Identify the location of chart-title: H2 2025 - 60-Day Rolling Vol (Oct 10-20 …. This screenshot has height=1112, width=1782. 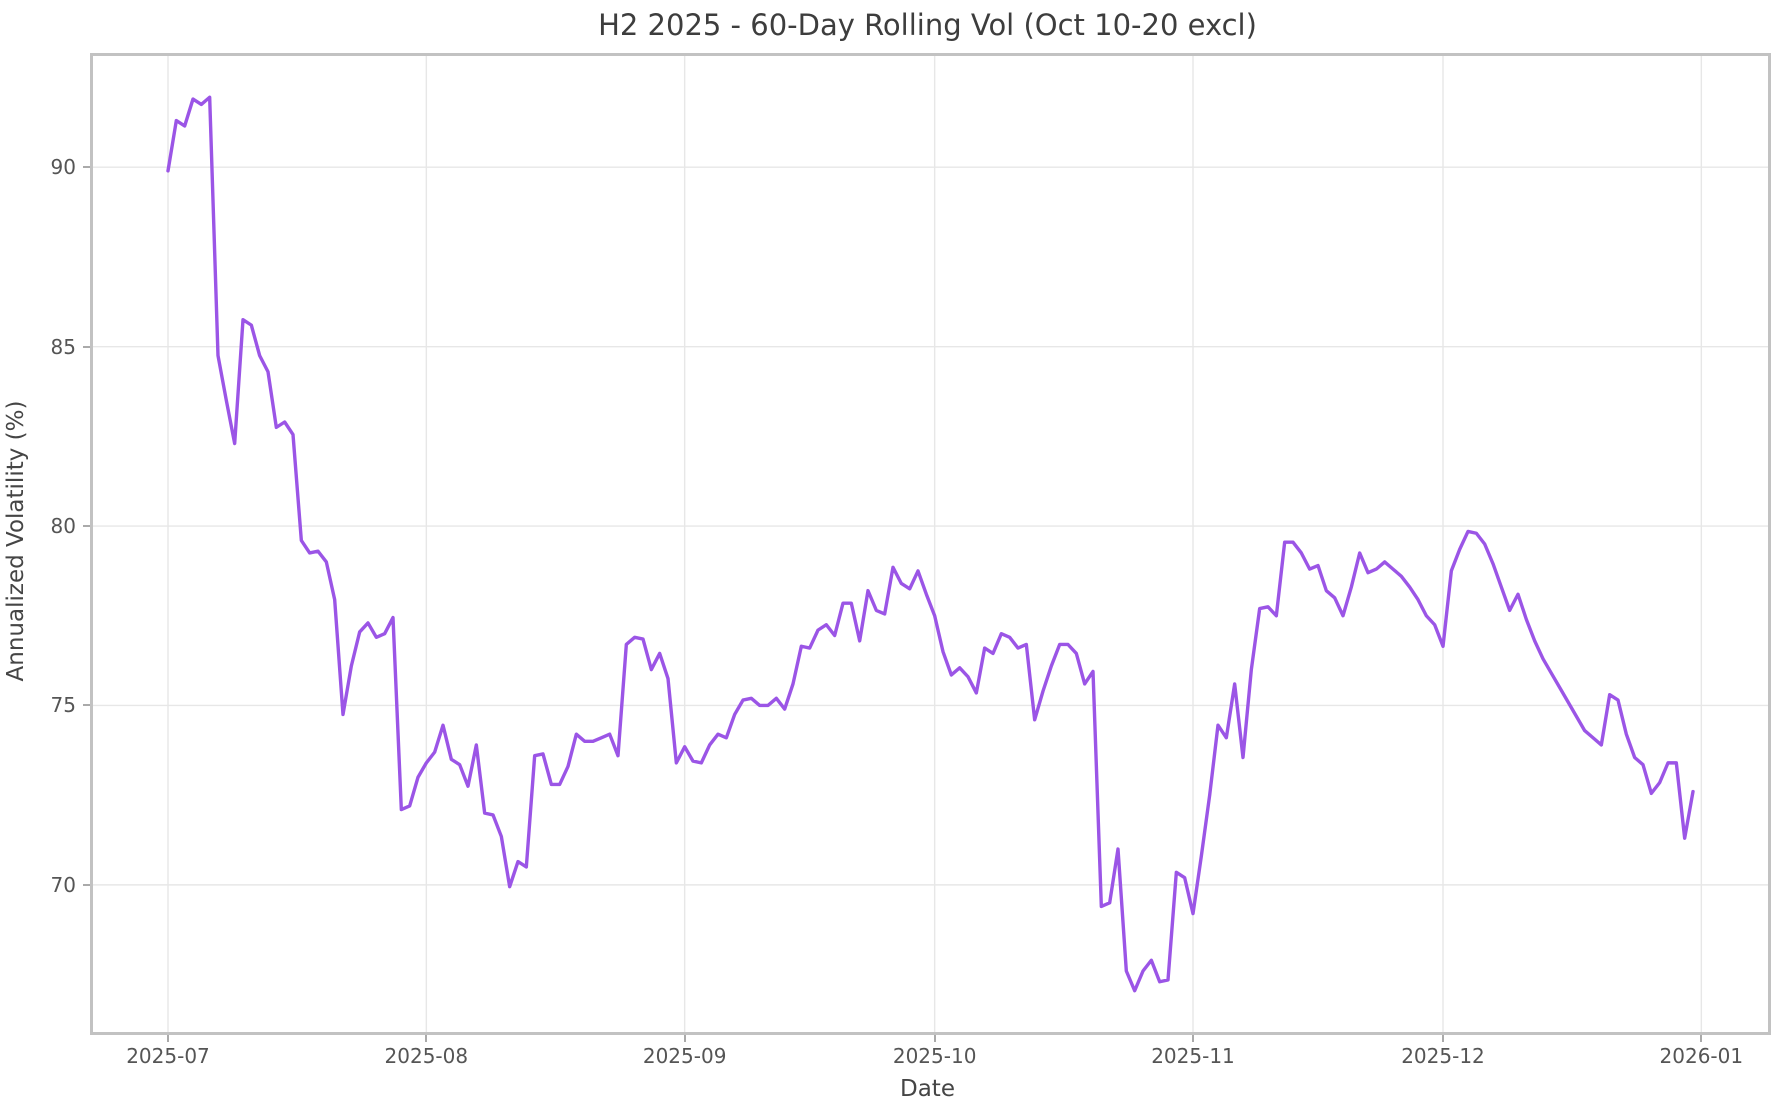
(927, 25).